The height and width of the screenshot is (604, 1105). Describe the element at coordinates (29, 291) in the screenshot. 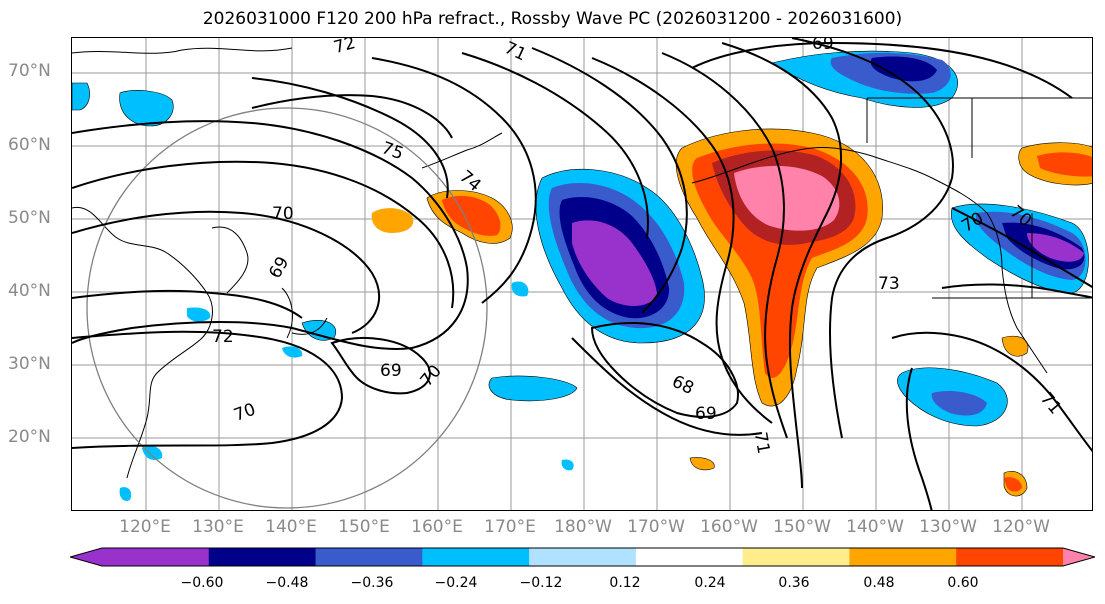

I see `lat-label-40n: 40°N` at that location.